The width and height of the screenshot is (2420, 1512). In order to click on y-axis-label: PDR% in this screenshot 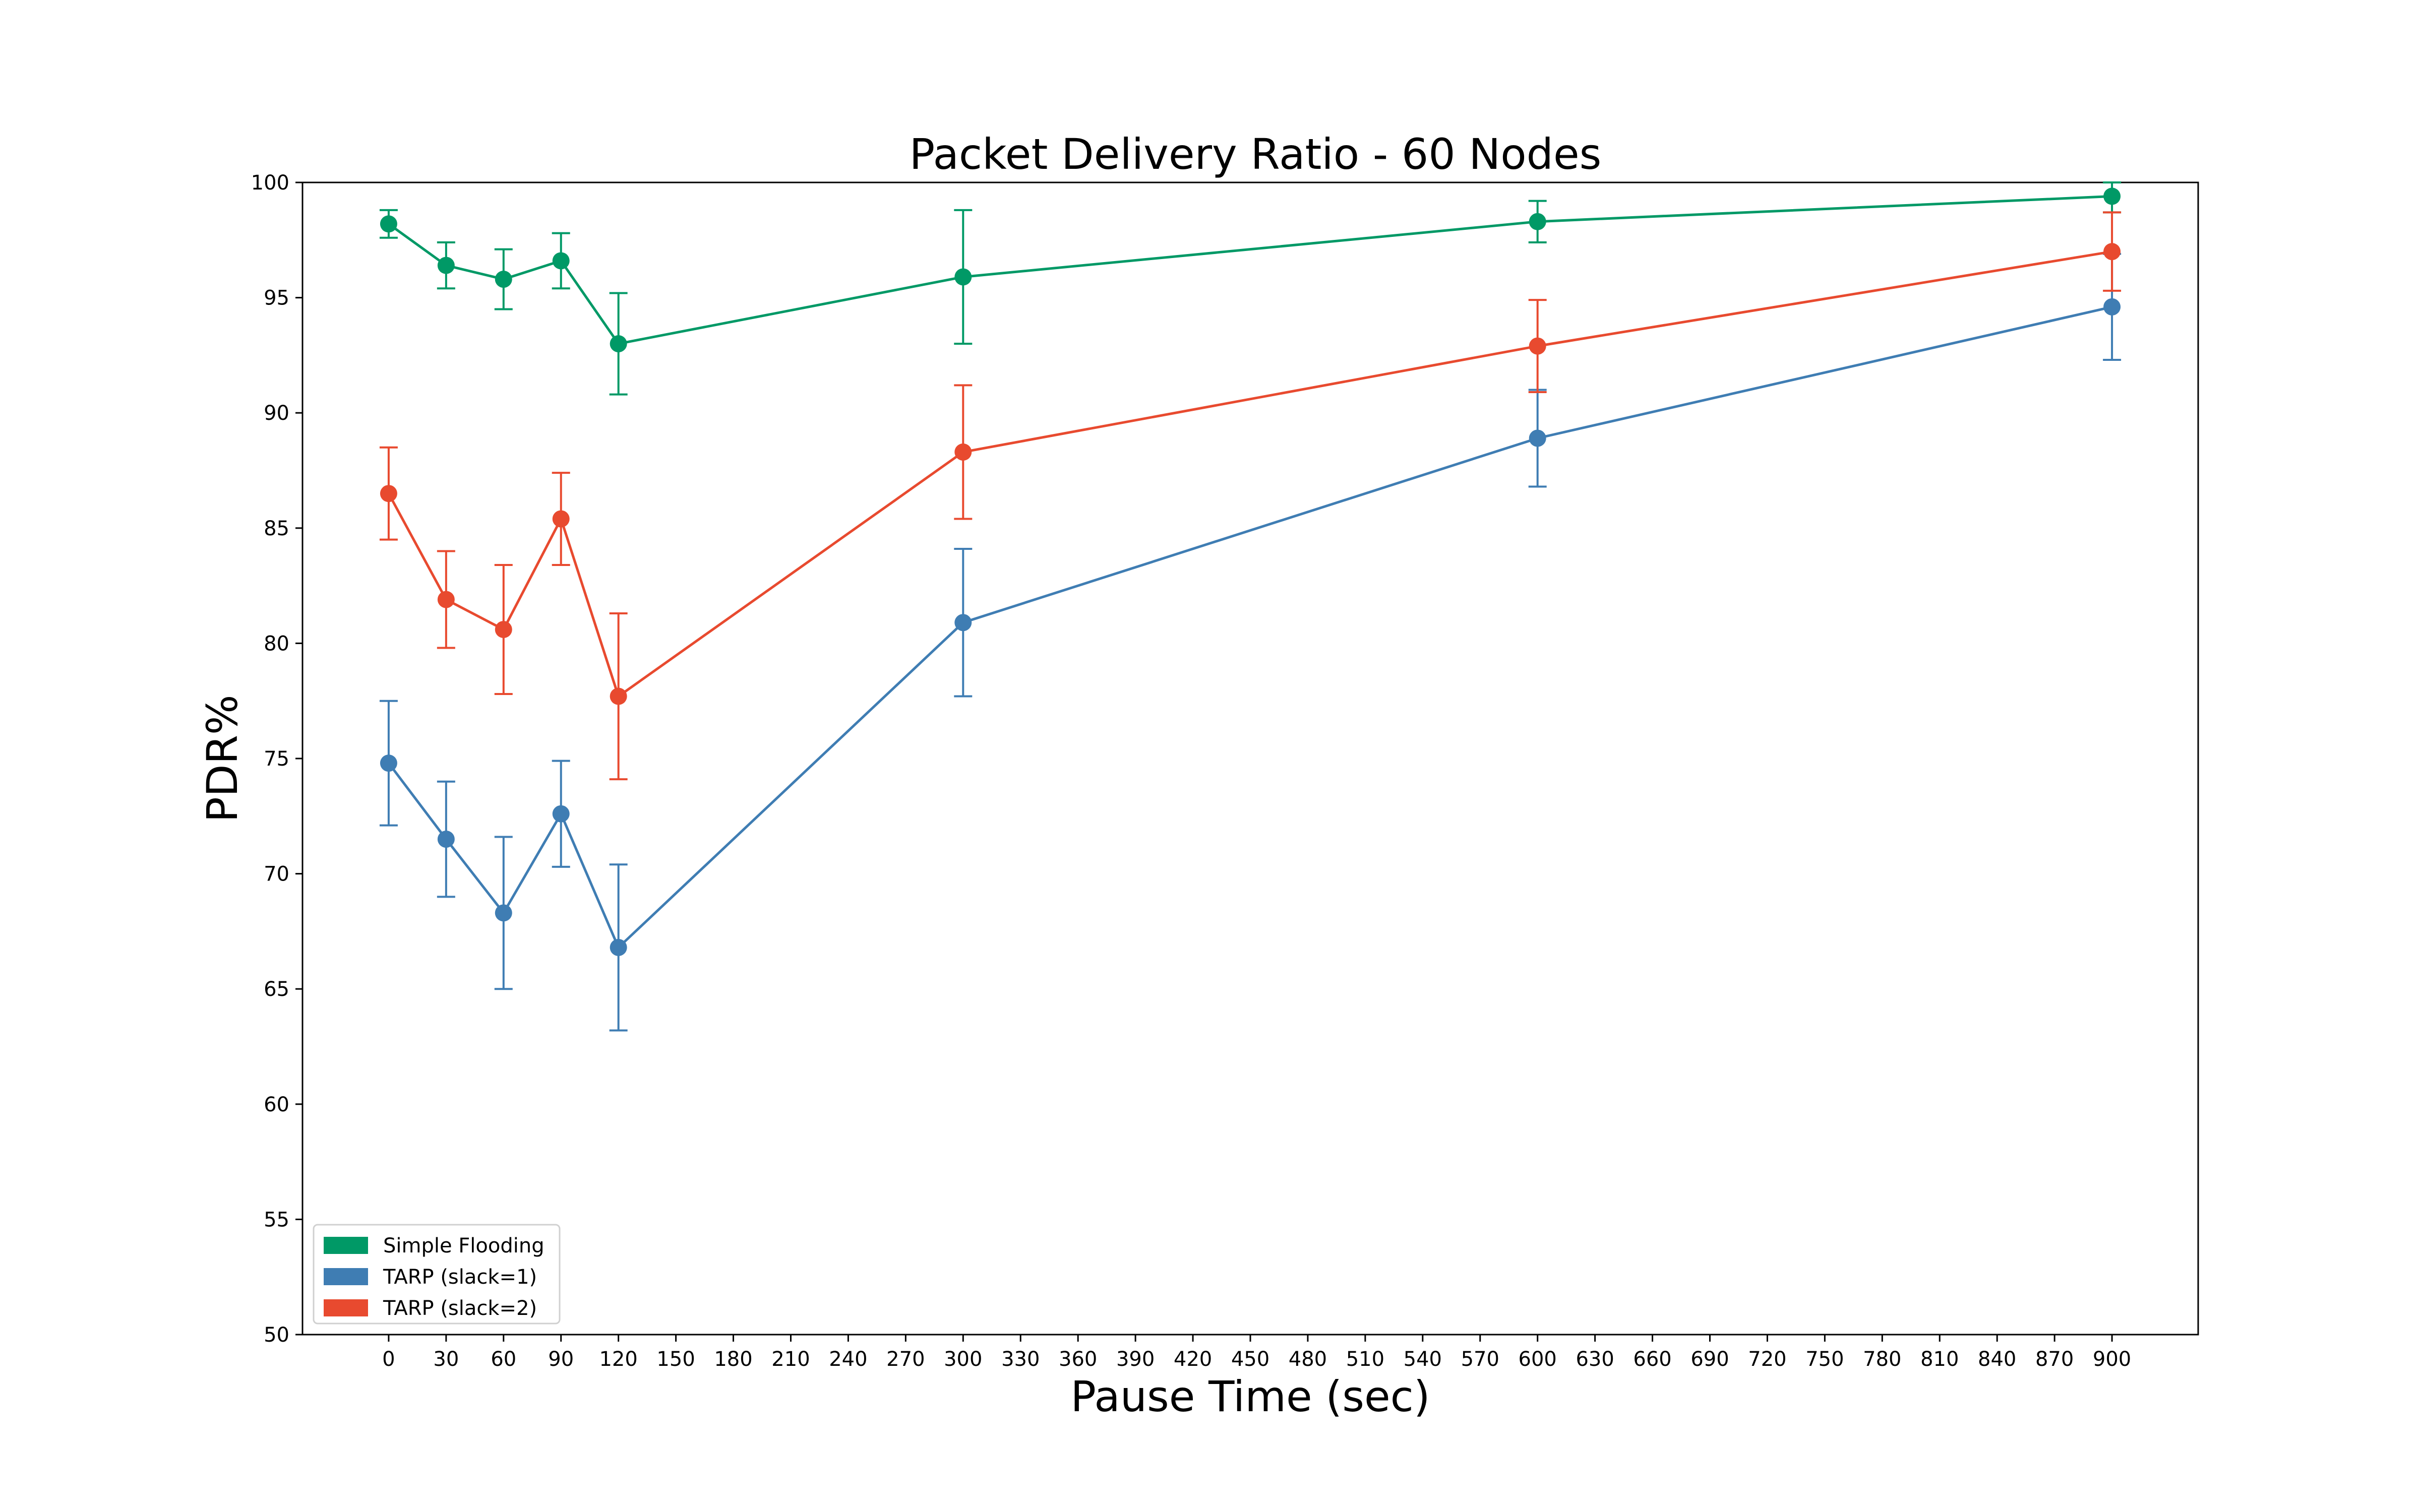, I will do `click(222, 759)`.